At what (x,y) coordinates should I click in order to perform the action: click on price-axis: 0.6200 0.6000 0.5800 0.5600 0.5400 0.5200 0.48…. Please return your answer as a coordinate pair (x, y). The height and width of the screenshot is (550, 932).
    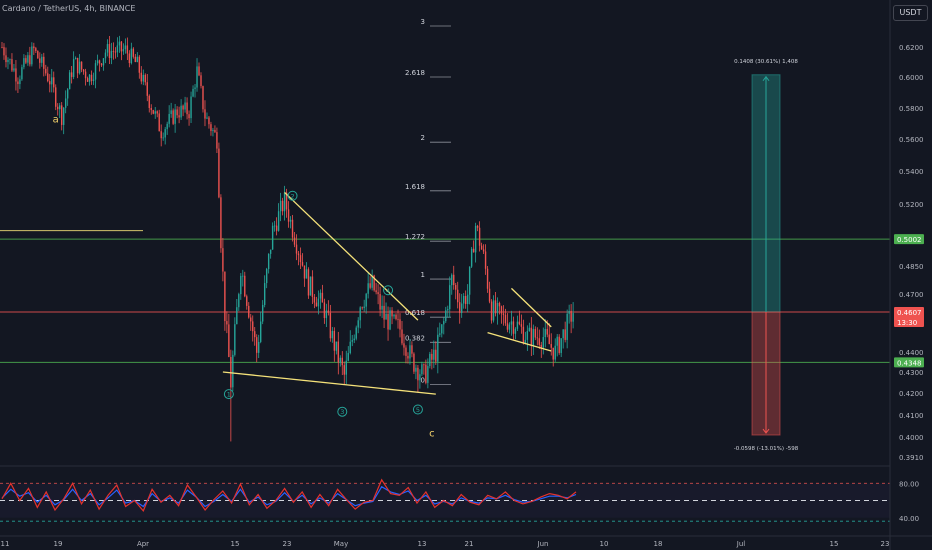
    Looking at the image, I should click on (910, 275).